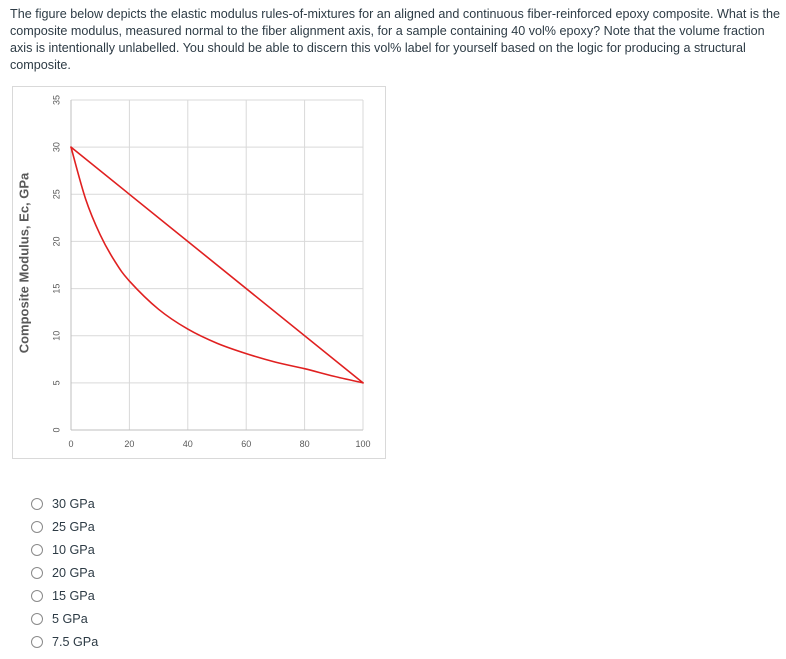 The width and height of the screenshot is (786, 659). I want to click on chart-series, so click(217, 265).